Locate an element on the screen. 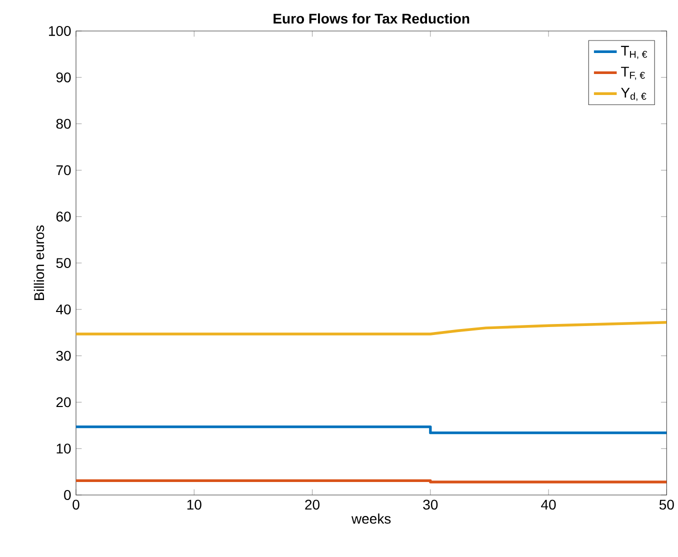  x-tick-label: 30 is located at coordinates (430, 505).